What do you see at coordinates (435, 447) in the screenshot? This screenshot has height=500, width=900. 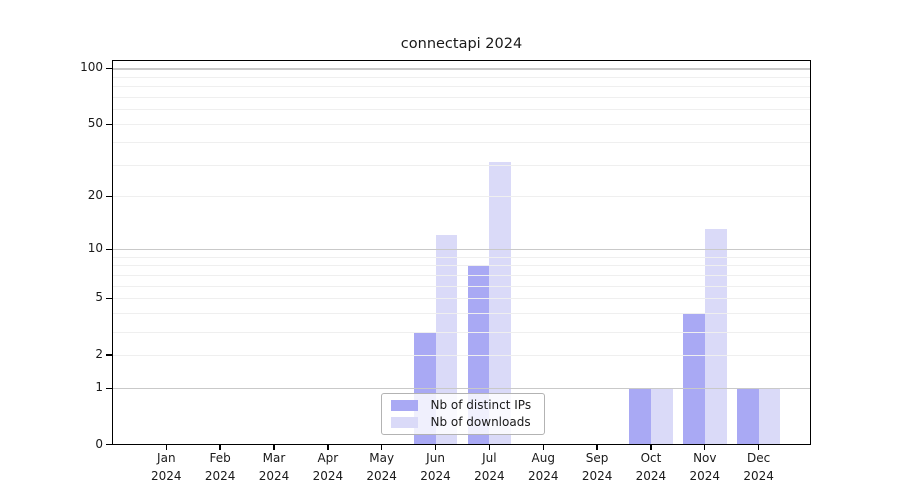 I see `x-tick-mark-jun` at bounding box center [435, 447].